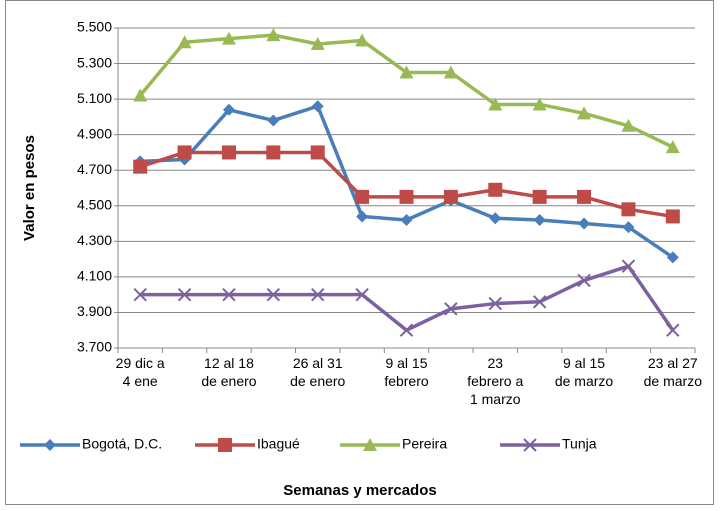 This screenshot has width=721, height=511. What do you see at coordinates (579, 444) in the screenshot?
I see `legend-label: Tunja` at bounding box center [579, 444].